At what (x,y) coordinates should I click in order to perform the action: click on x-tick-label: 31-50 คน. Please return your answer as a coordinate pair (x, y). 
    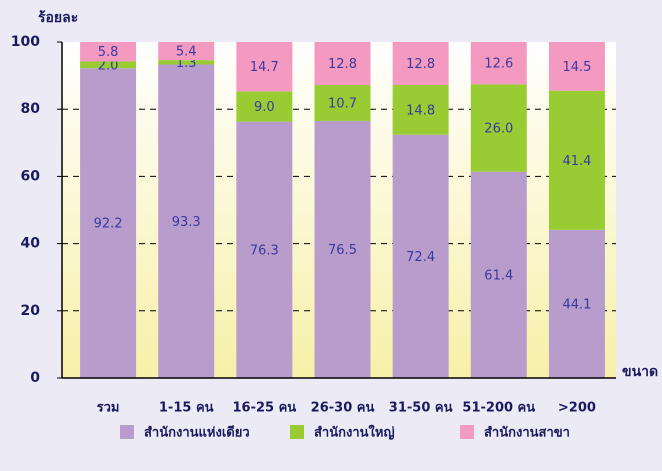
    Looking at the image, I should click on (421, 408).